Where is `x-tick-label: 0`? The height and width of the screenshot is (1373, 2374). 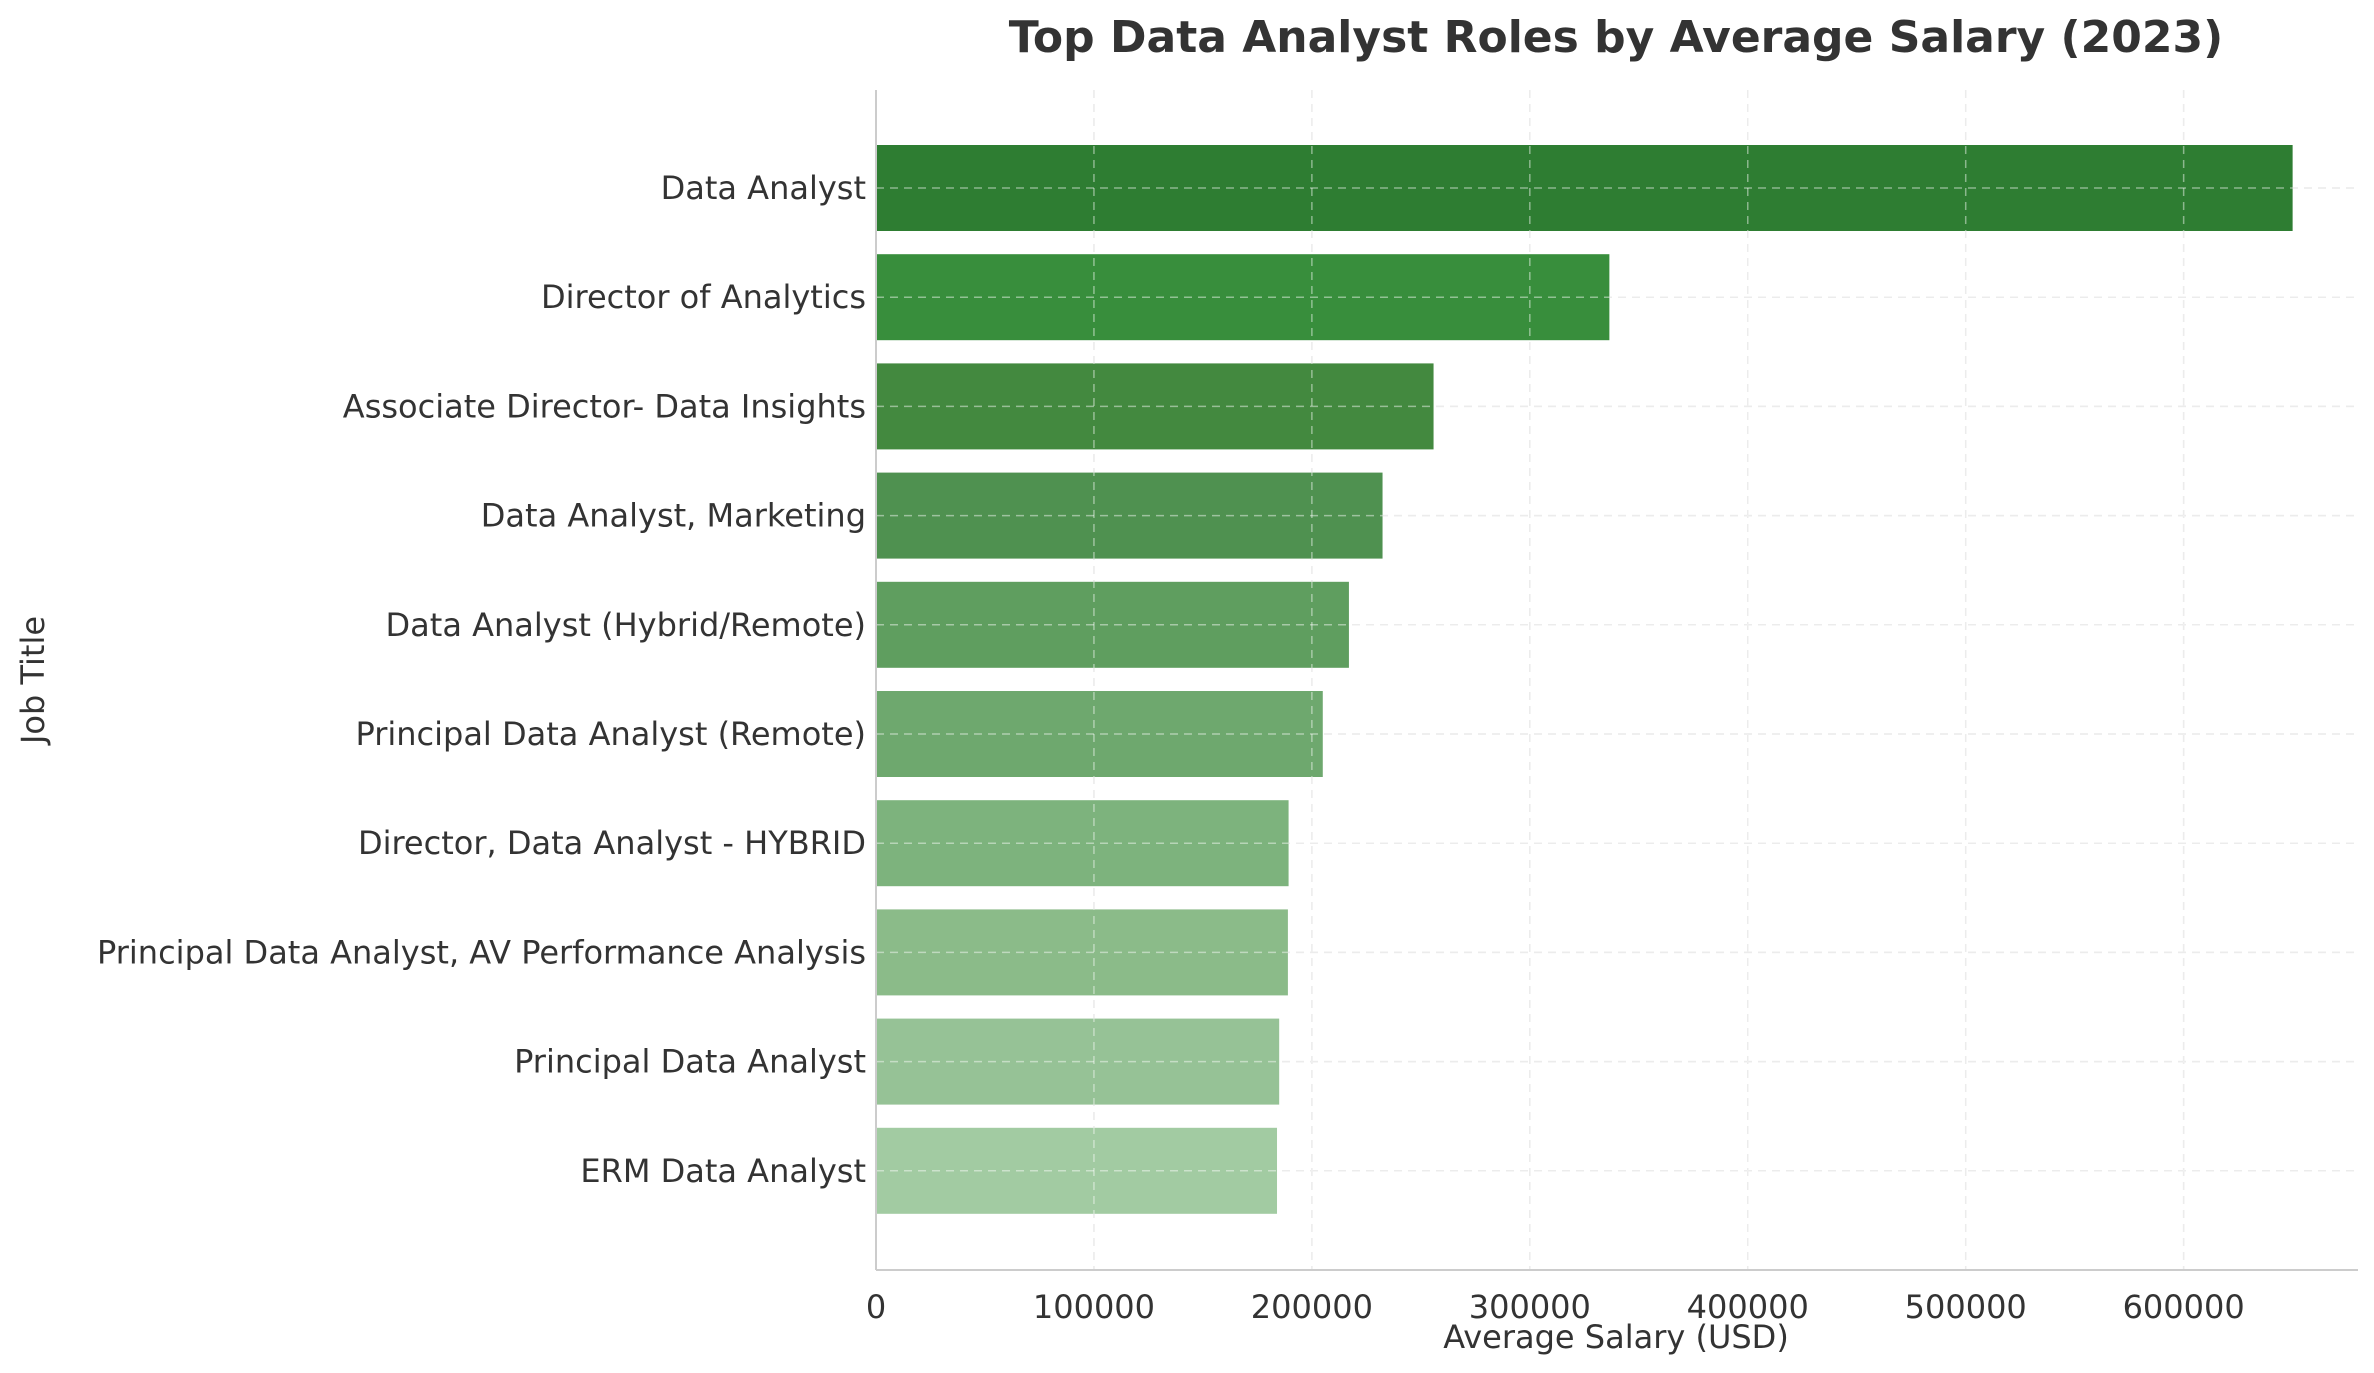 x-tick-label: 0 is located at coordinates (876, 1307).